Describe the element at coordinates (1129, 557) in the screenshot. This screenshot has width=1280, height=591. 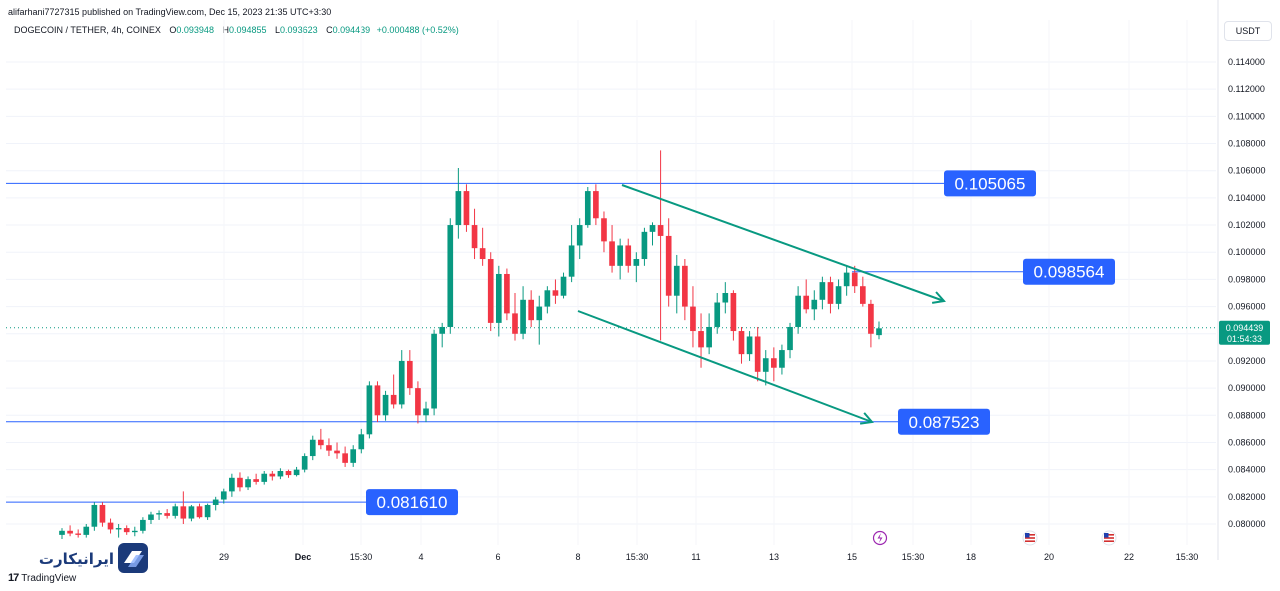
I see `x-tick-label: 22` at that location.